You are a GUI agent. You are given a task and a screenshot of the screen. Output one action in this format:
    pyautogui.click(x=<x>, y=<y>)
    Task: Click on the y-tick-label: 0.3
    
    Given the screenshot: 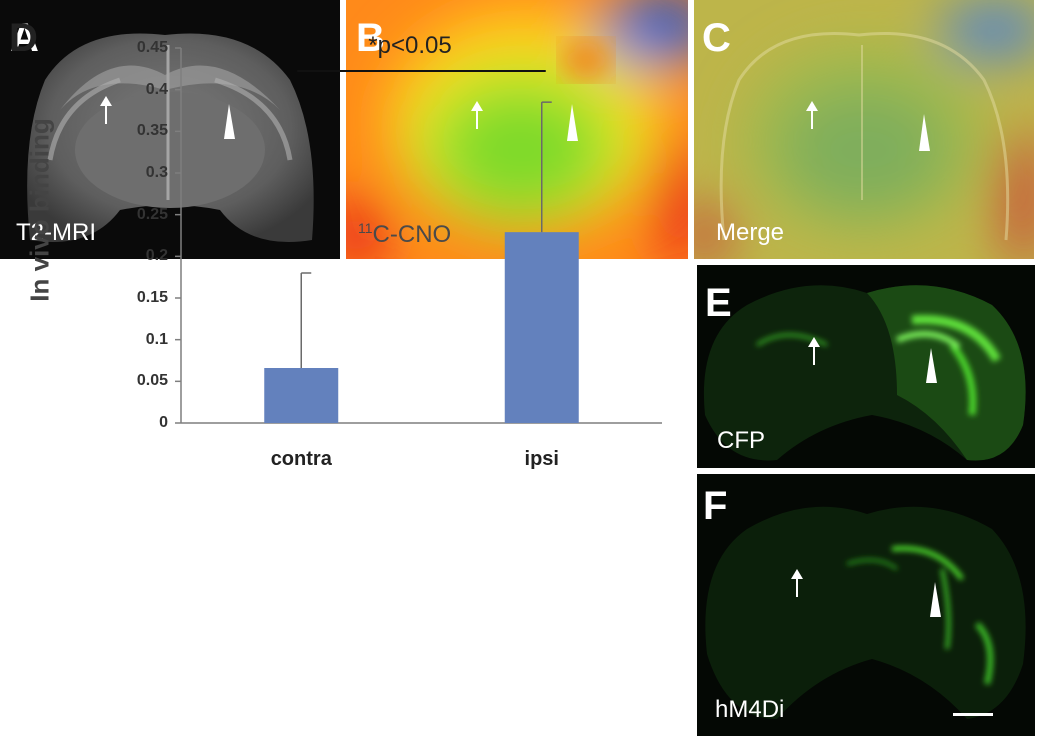 What is the action you would take?
    pyautogui.click(x=156, y=172)
    